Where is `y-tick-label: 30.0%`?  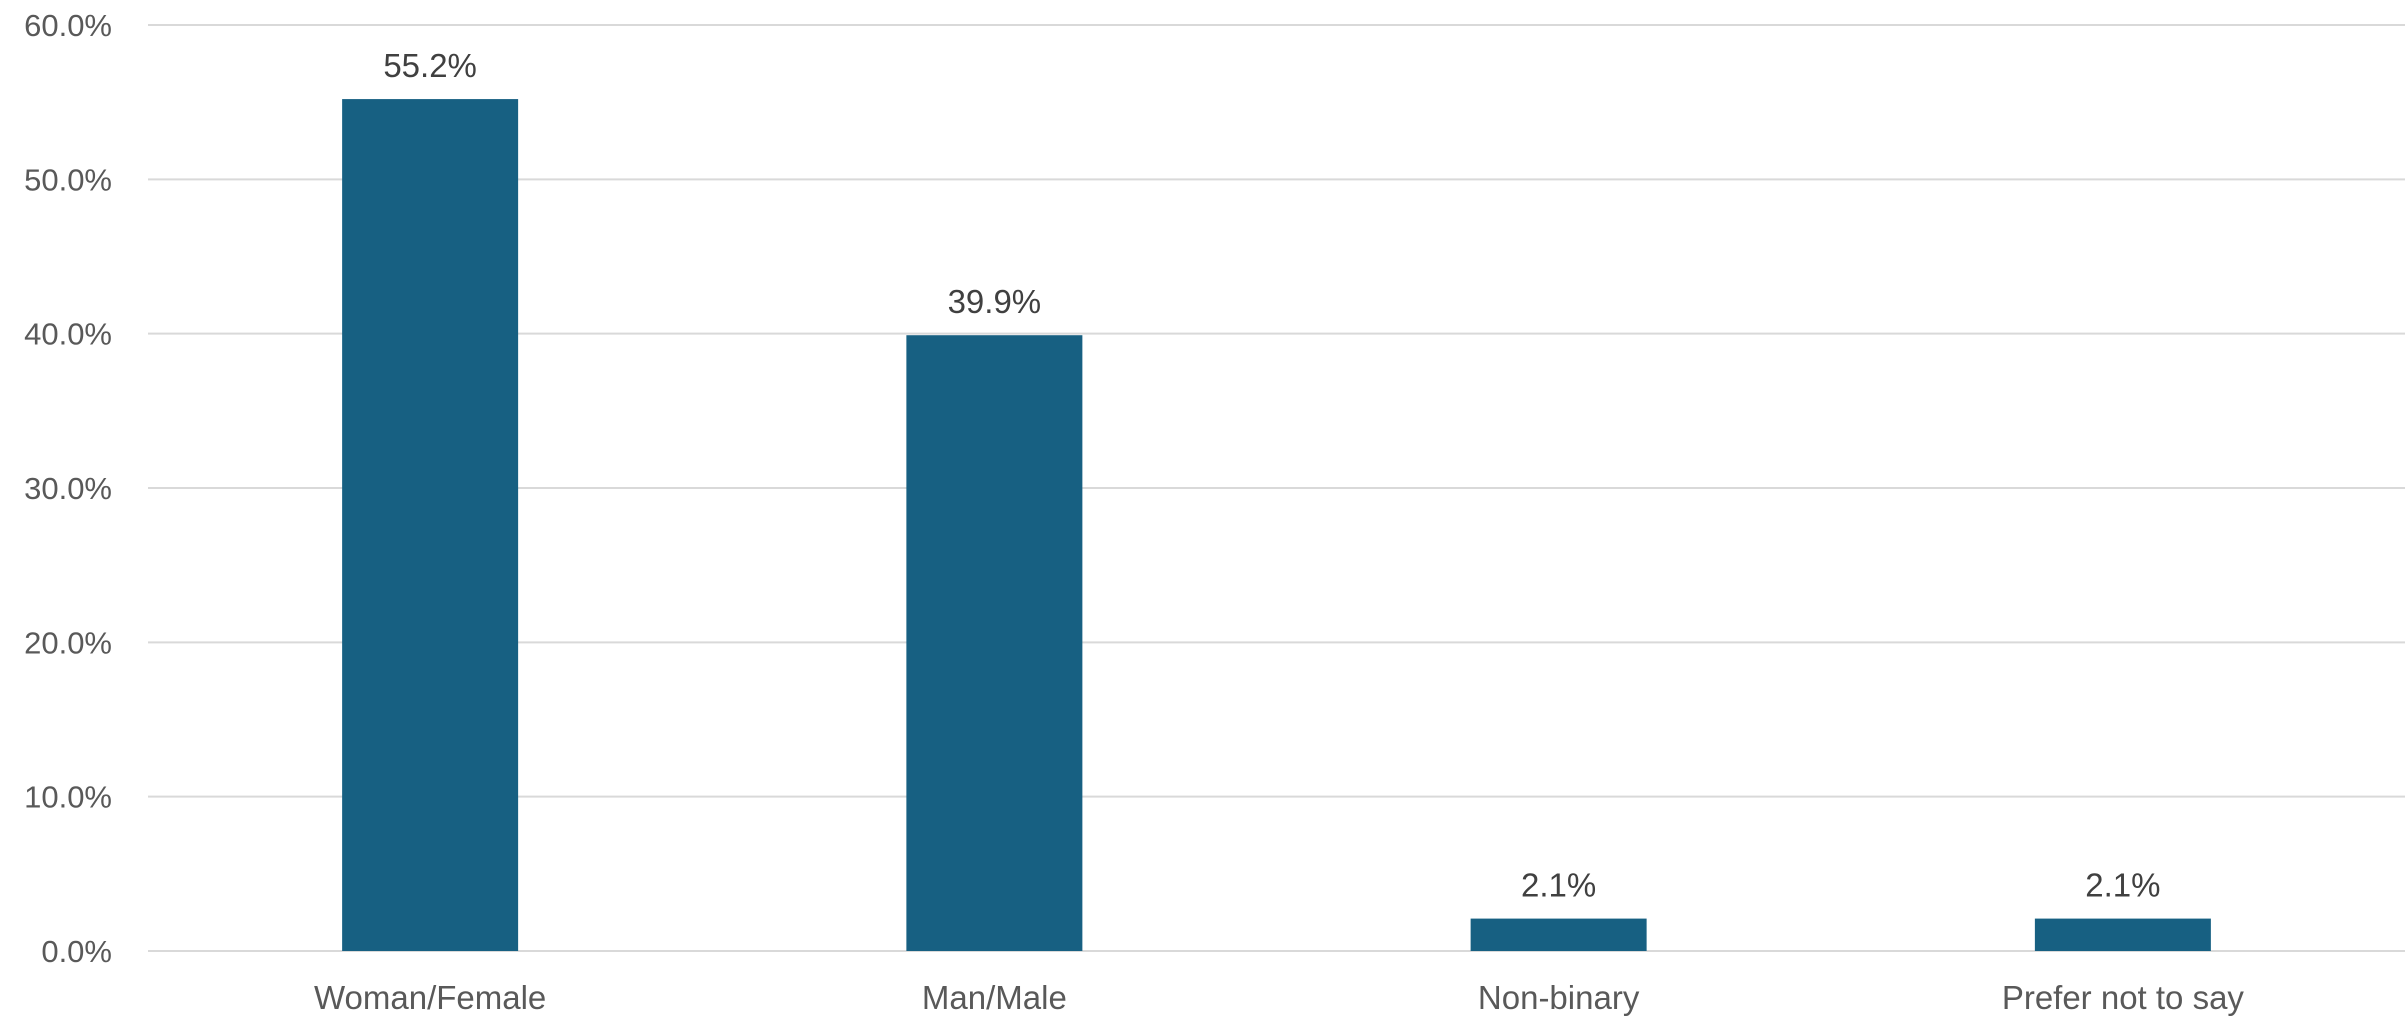 y-tick-label: 30.0% is located at coordinates (68, 488).